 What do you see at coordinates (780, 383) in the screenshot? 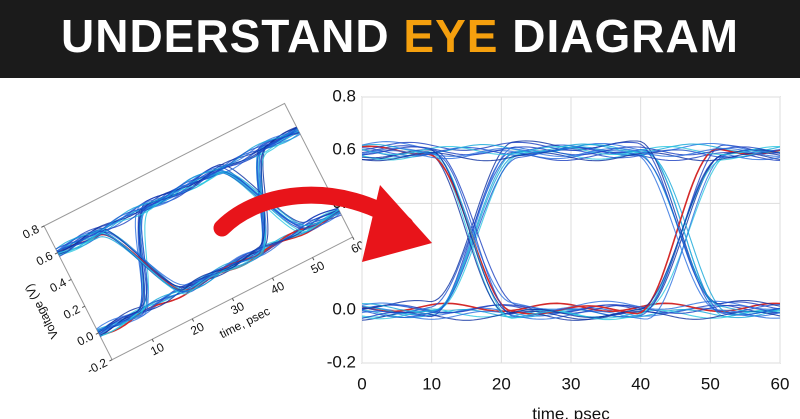
I see `x-tick-label: 60` at bounding box center [780, 383].